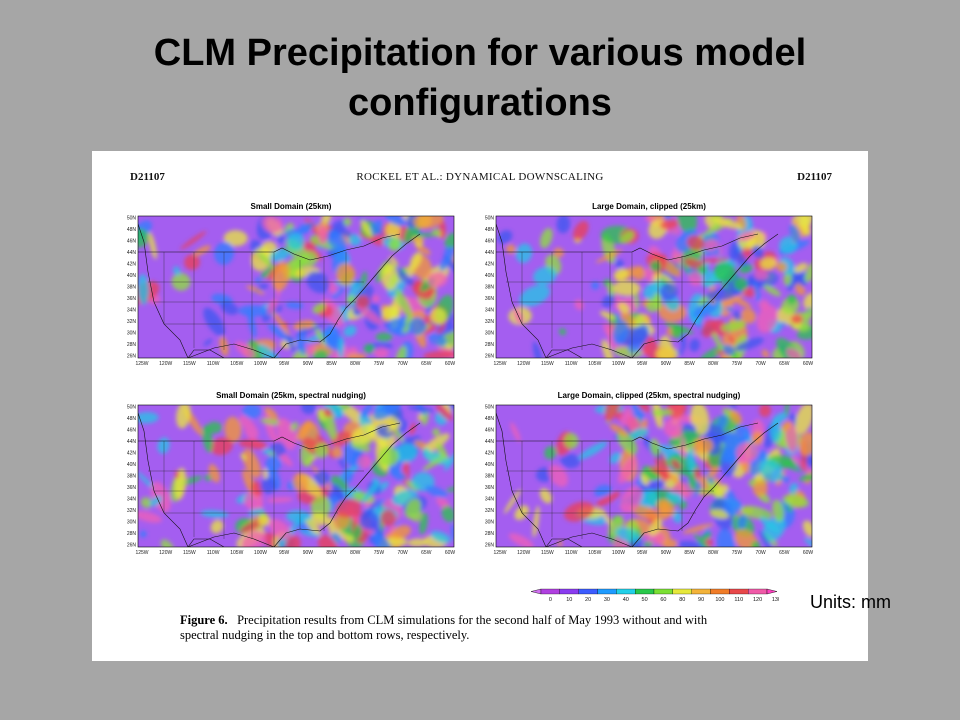  What do you see at coordinates (649, 206) in the screenshot?
I see `panel-title: Large Domain, clipped (25km)` at bounding box center [649, 206].